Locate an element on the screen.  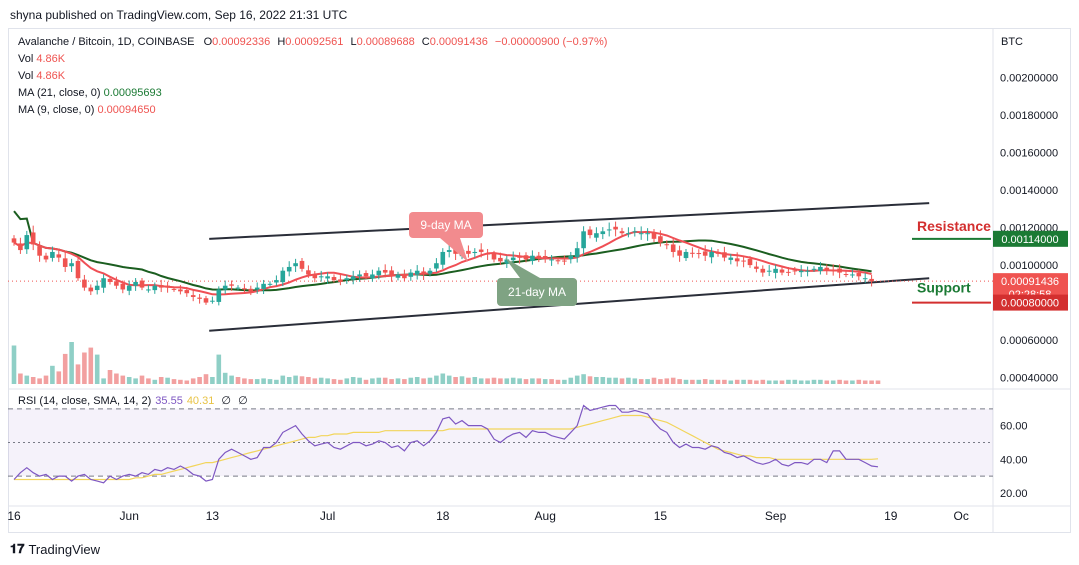
price-tick-label: 0.00100000 is located at coordinates (1029, 266).